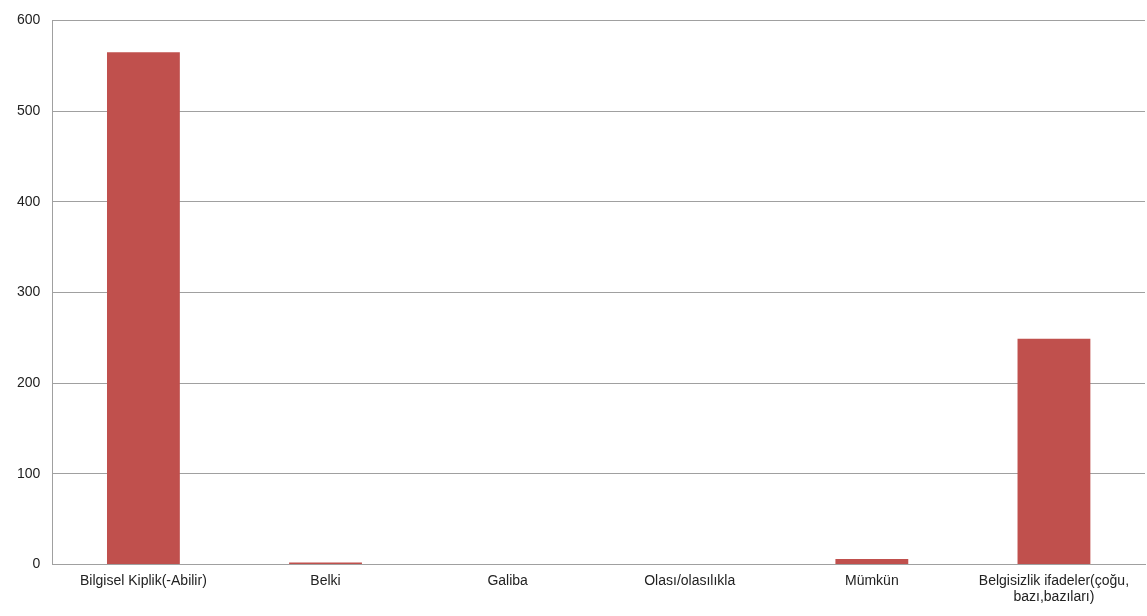 The height and width of the screenshot is (616, 1147). I want to click on x-tick-label: Belgisizlik ifadeler(çoğu, bazı,bazıları), so click(1054, 588).